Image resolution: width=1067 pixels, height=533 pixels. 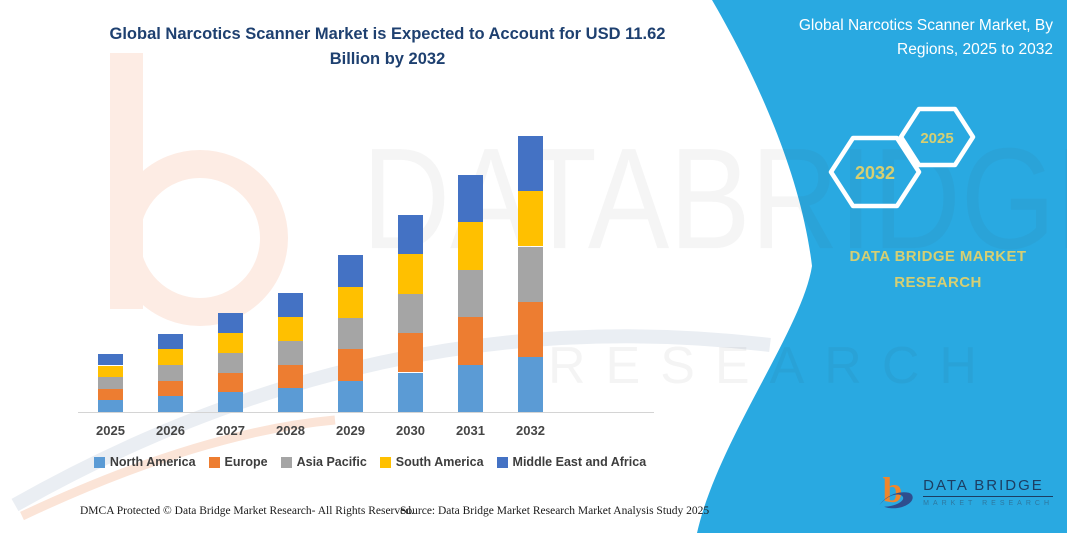 What do you see at coordinates (579, 462) in the screenshot?
I see `legend-label: Middle East and Africa` at bounding box center [579, 462].